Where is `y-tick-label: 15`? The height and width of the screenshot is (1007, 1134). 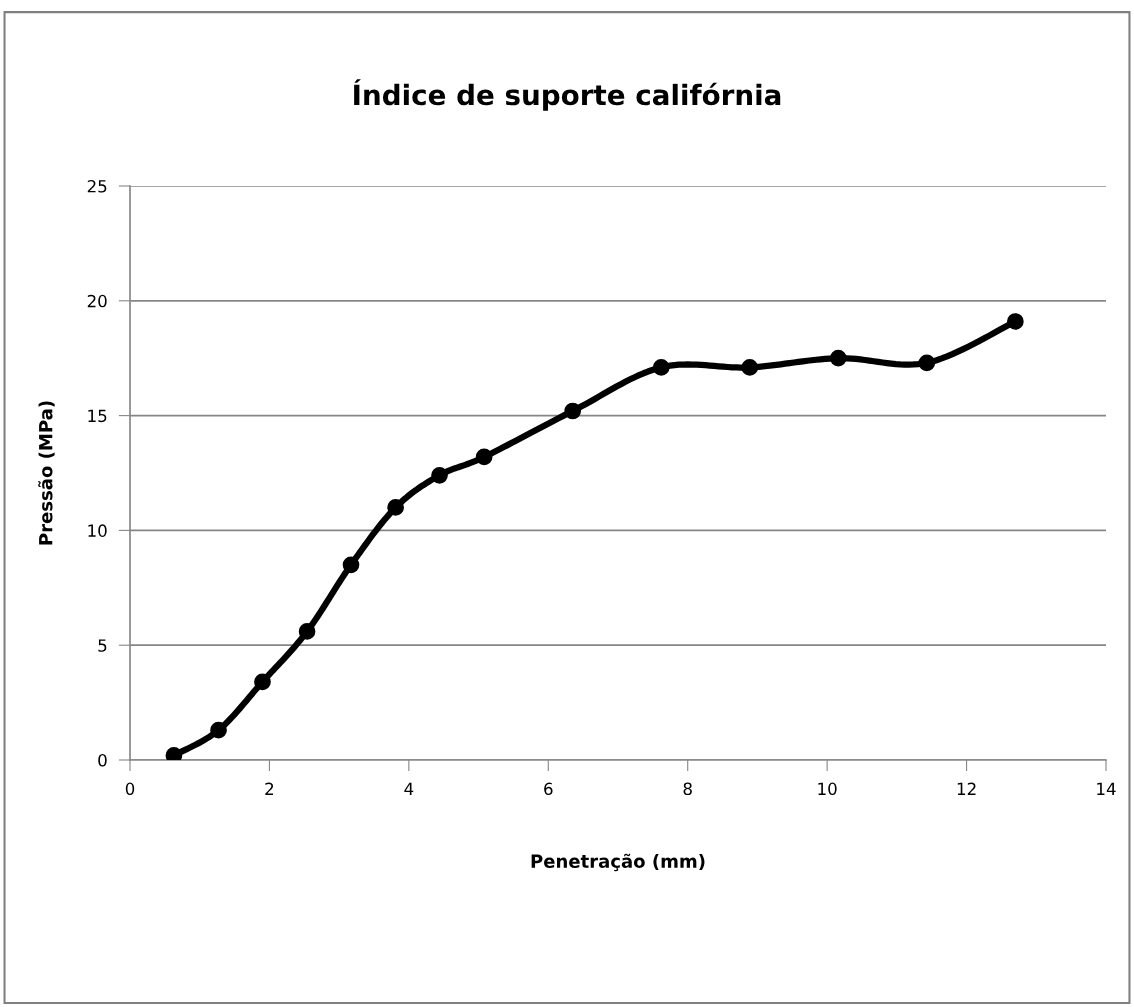 y-tick-label: 15 is located at coordinates (97, 416).